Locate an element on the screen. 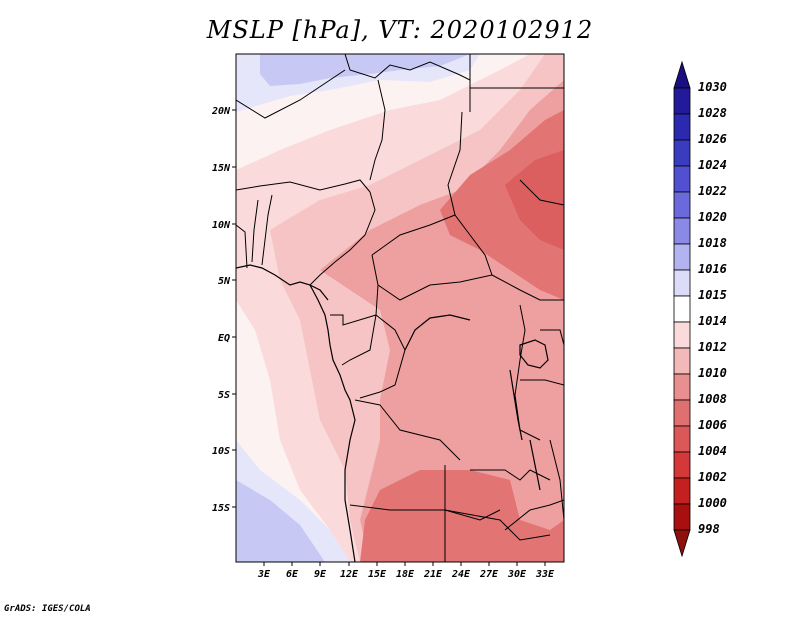  colorbar is located at coordinates (682, 309).